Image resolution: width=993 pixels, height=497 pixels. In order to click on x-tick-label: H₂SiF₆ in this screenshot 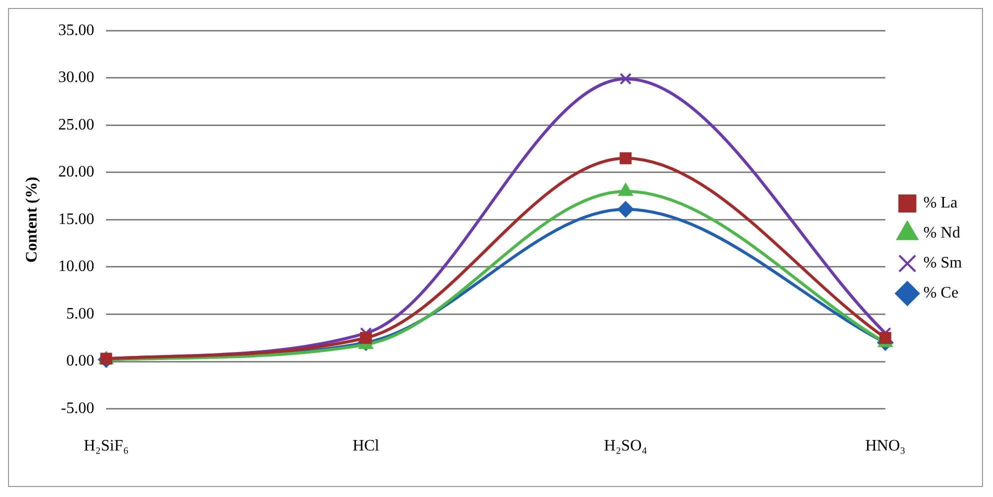, I will do `click(106, 446)`.